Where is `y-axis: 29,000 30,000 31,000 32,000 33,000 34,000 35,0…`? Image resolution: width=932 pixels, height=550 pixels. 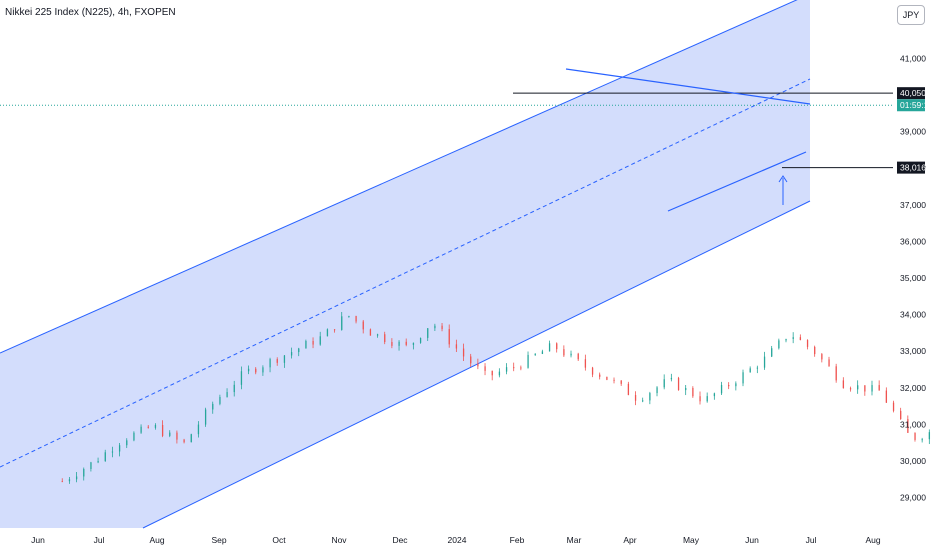 y-axis: 29,000 30,000 31,000 32,000 33,000 34,000 35,0… is located at coordinates (913, 277).